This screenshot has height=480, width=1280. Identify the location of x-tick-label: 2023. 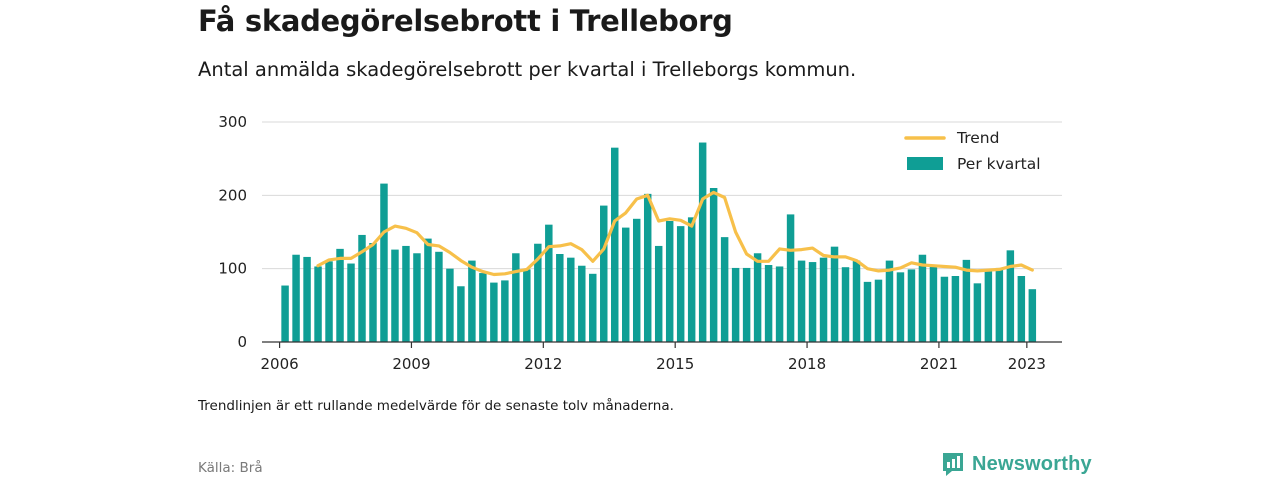
(1027, 364).